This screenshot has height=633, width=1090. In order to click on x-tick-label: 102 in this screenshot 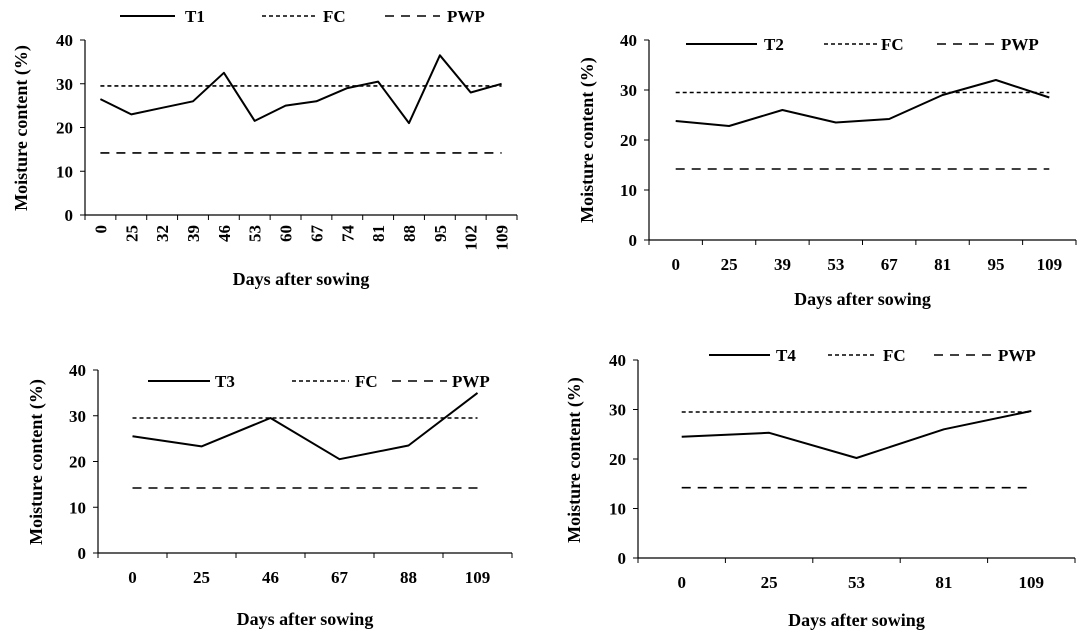, I will do `click(471, 238)`.